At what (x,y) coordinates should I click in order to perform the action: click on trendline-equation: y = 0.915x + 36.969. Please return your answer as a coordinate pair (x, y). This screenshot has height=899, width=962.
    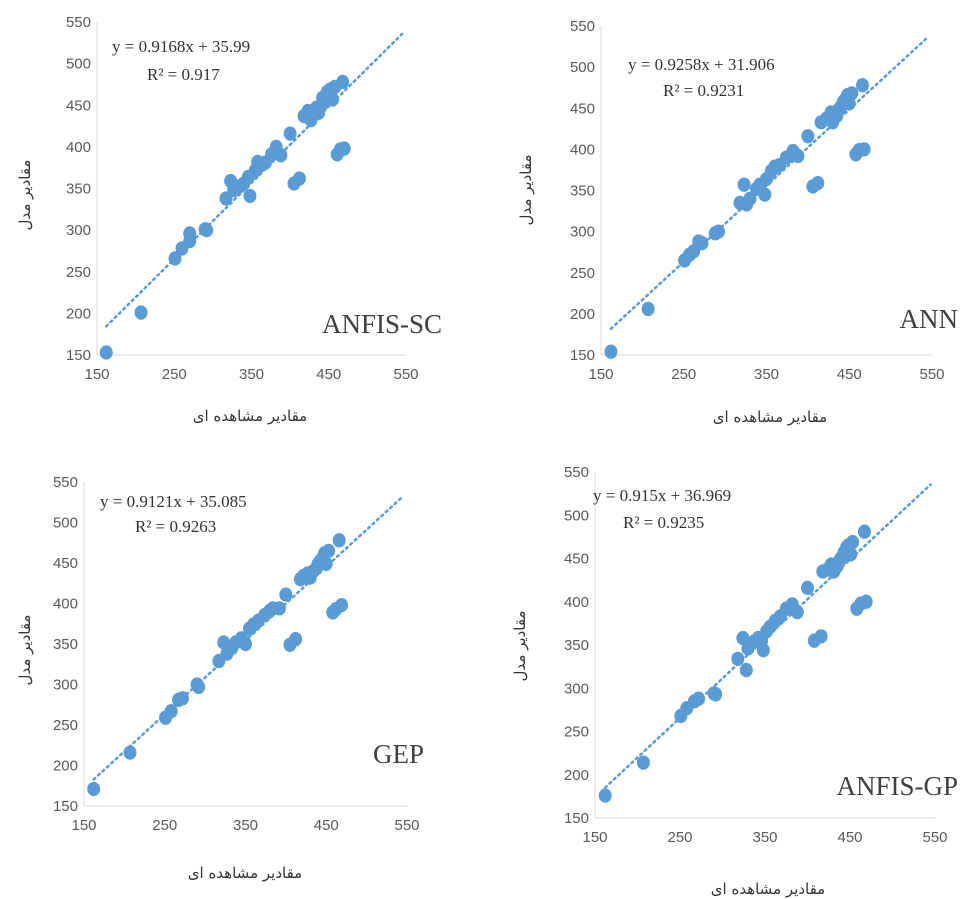
    Looking at the image, I should click on (662, 495).